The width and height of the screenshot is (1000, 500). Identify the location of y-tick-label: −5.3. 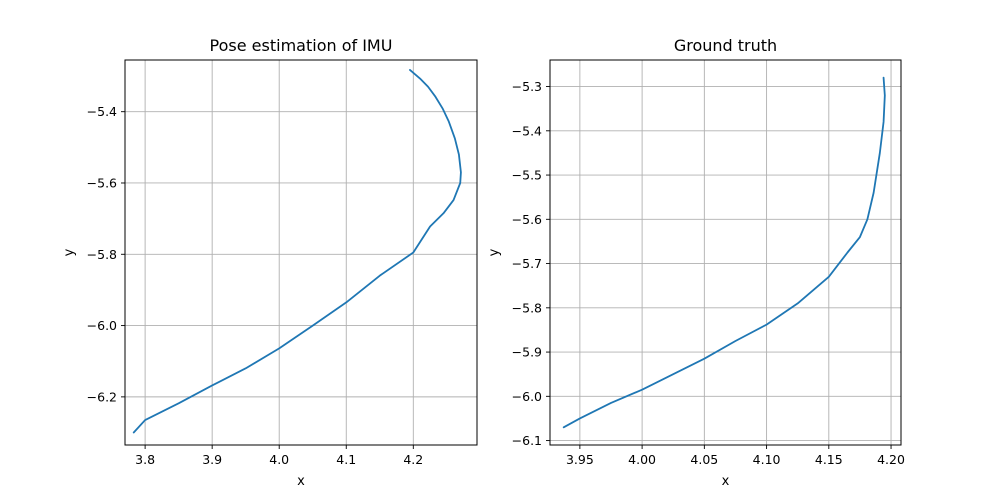
(527, 86).